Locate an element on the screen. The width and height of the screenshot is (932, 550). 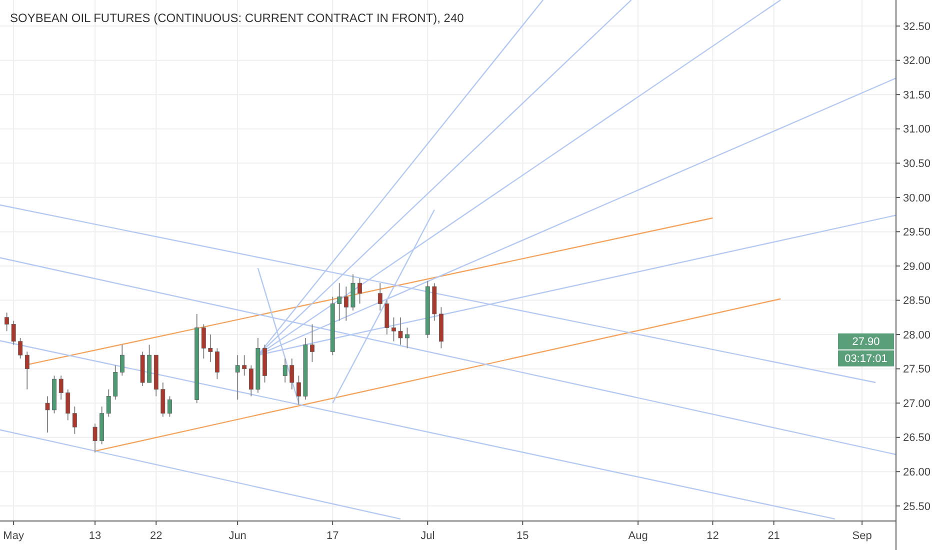
x-tick-label: Jun is located at coordinates (237, 536).